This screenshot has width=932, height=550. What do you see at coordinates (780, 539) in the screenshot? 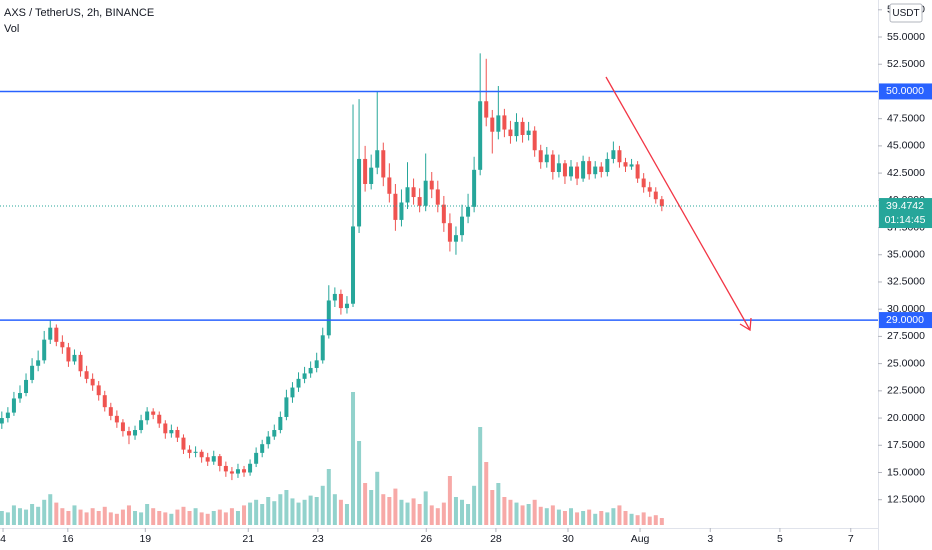
I see `x-tick-label: 5` at bounding box center [780, 539].